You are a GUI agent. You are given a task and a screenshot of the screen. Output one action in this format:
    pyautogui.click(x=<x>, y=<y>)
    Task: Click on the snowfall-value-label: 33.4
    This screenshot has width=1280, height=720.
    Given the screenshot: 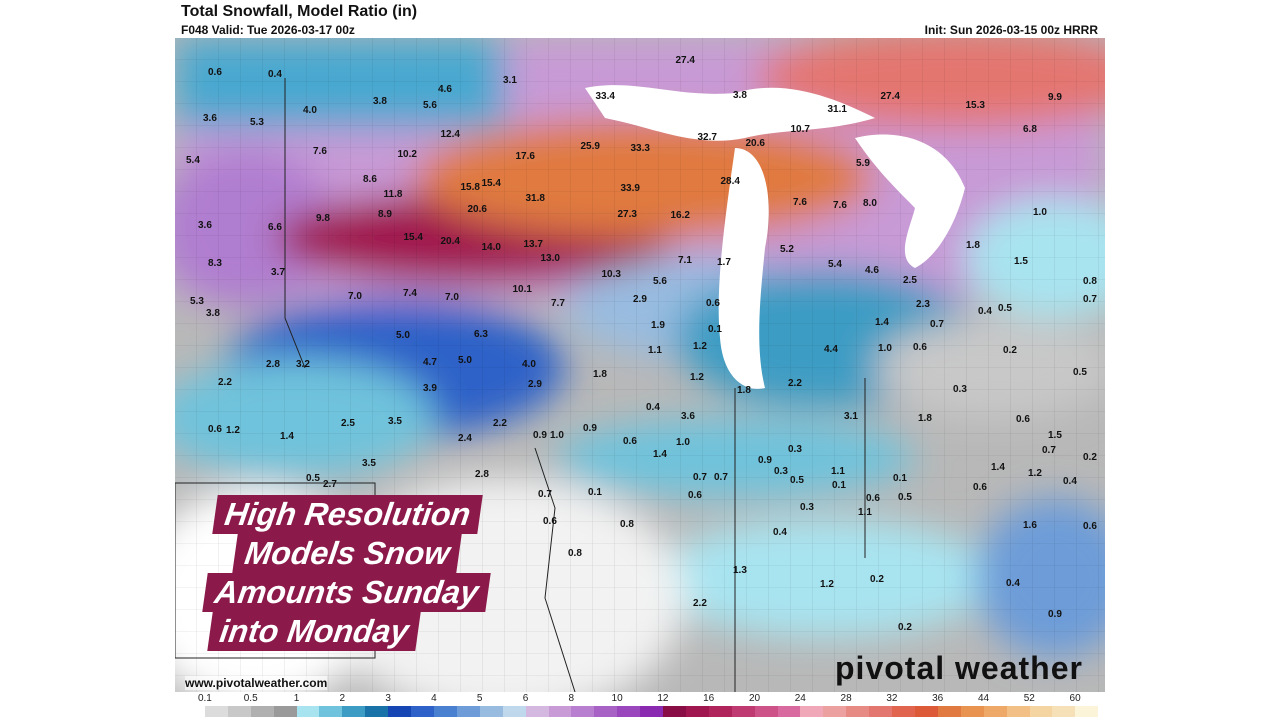 What is the action you would take?
    pyautogui.click(x=605, y=96)
    